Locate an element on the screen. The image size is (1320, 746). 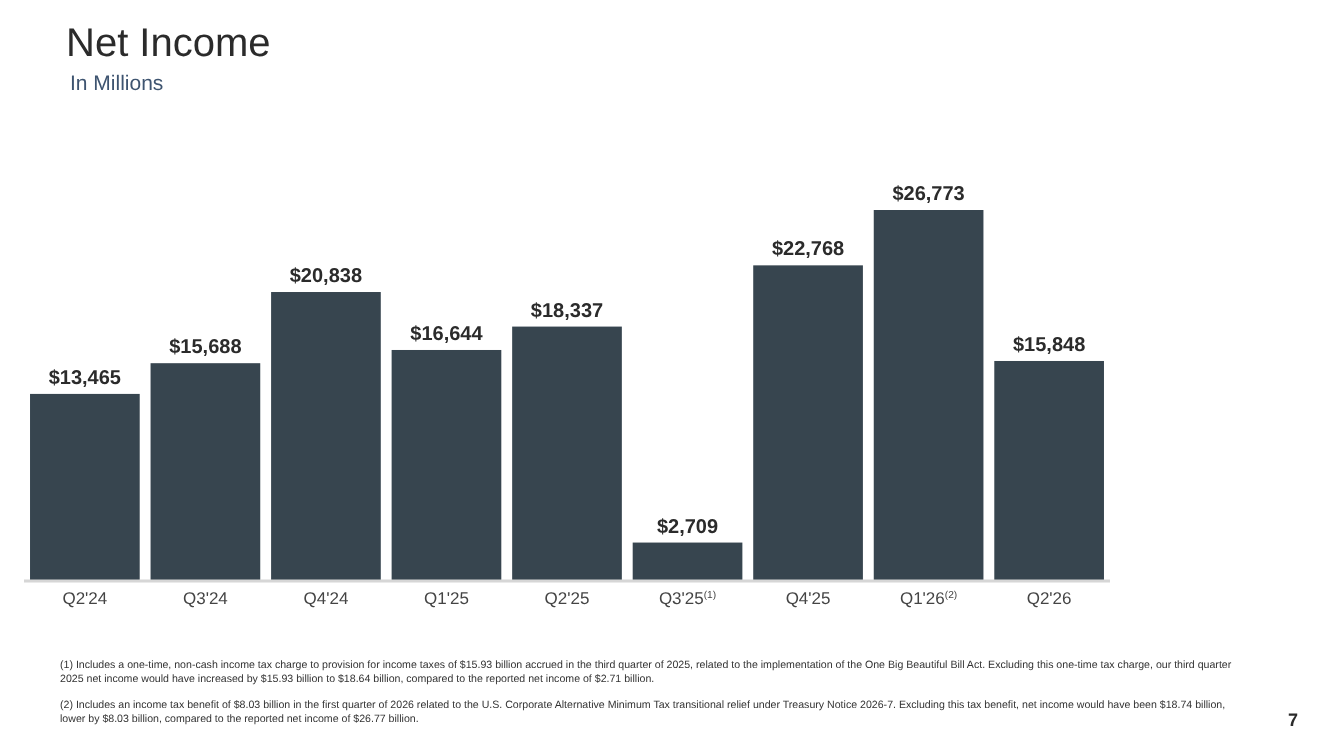
data-label: $26,773 is located at coordinates (929, 195).